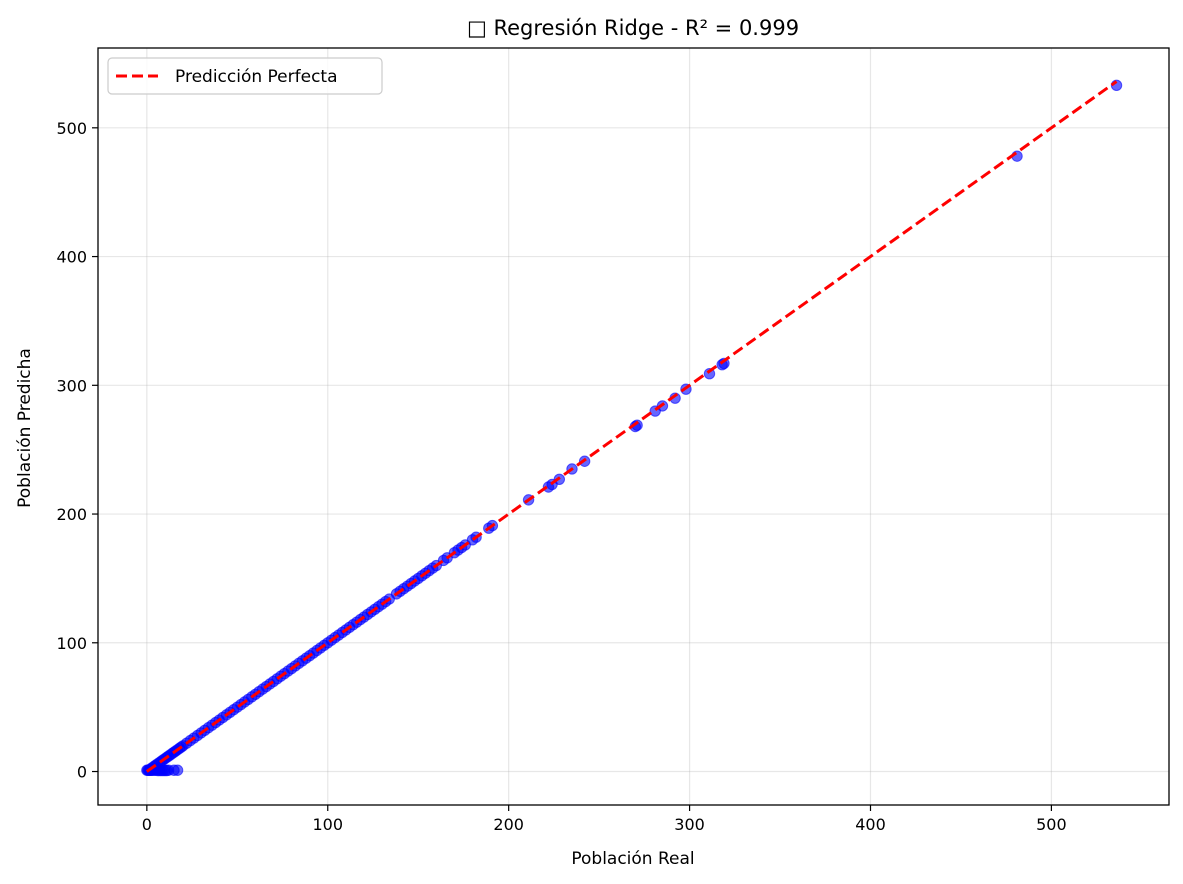  Describe the element at coordinates (82, 772) in the screenshot. I see `y-tick-label: 0` at that location.